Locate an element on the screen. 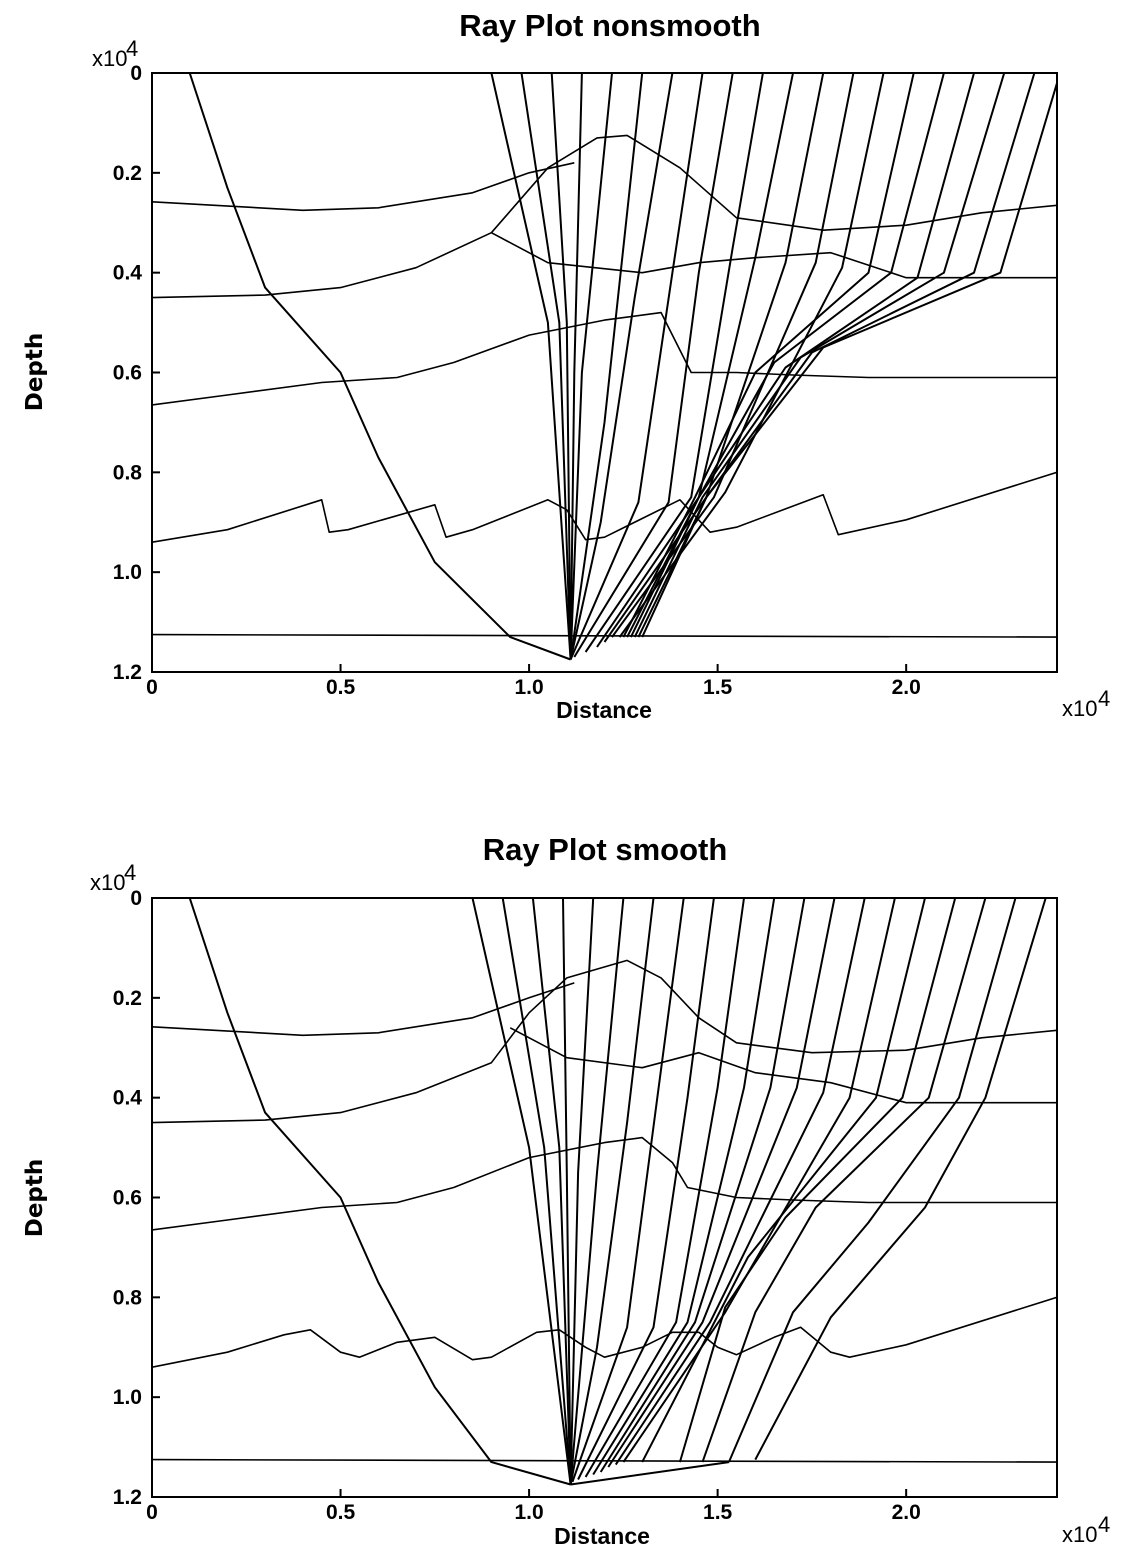 The width and height of the screenshot is (1145, 1547). chart-title: Ray Plot nonsmooth is located at coordinates (609, 25).